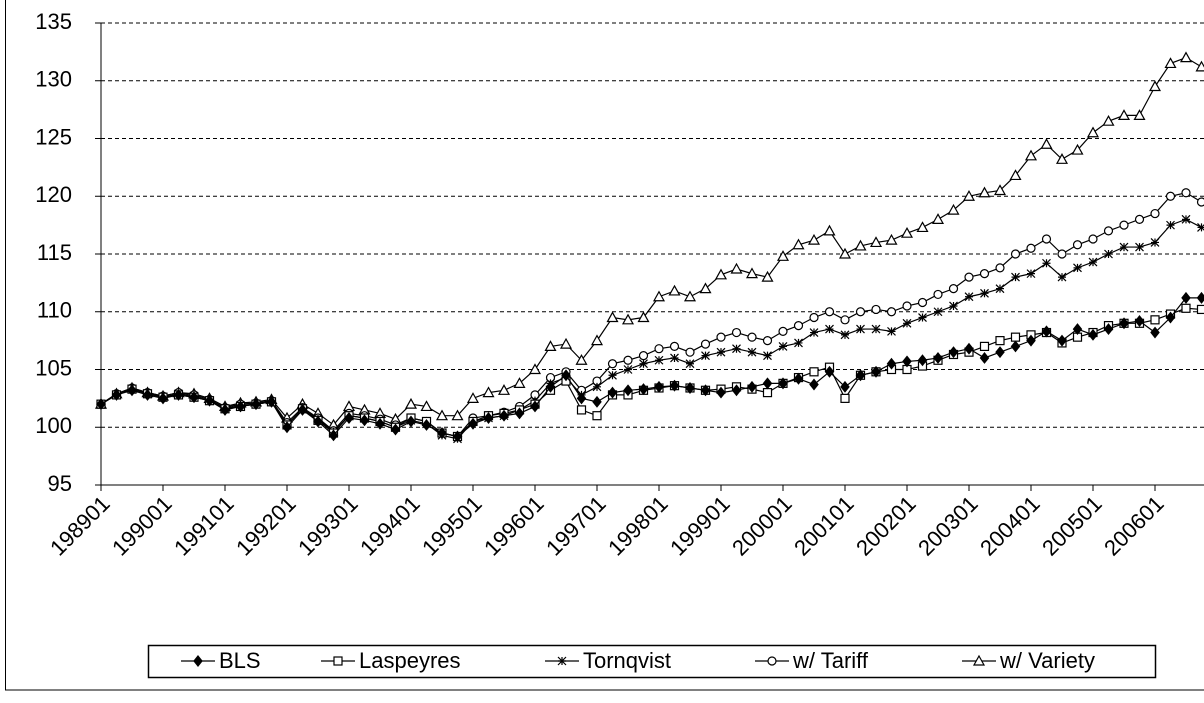  What do you see at coordinates (240, 660) in the screenshot?
I see `legend-label: BLS` at bounding box center [240, 660].